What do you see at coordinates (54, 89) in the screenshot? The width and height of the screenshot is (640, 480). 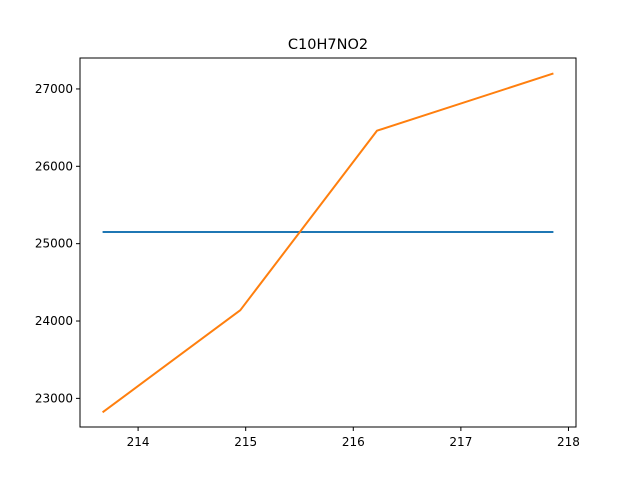 I see `y-tick-label: 27000` at bounding box center [54, 89].